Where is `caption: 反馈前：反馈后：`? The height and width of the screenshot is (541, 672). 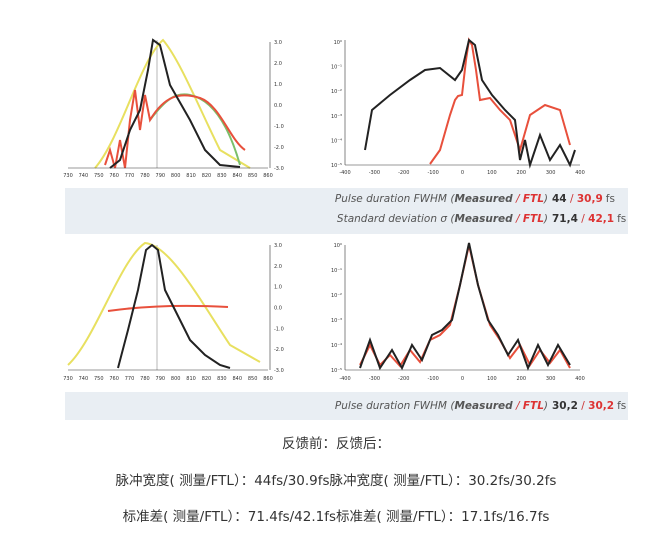 caption: 反馈前：反馈后： is located at coordinates (336, 444).